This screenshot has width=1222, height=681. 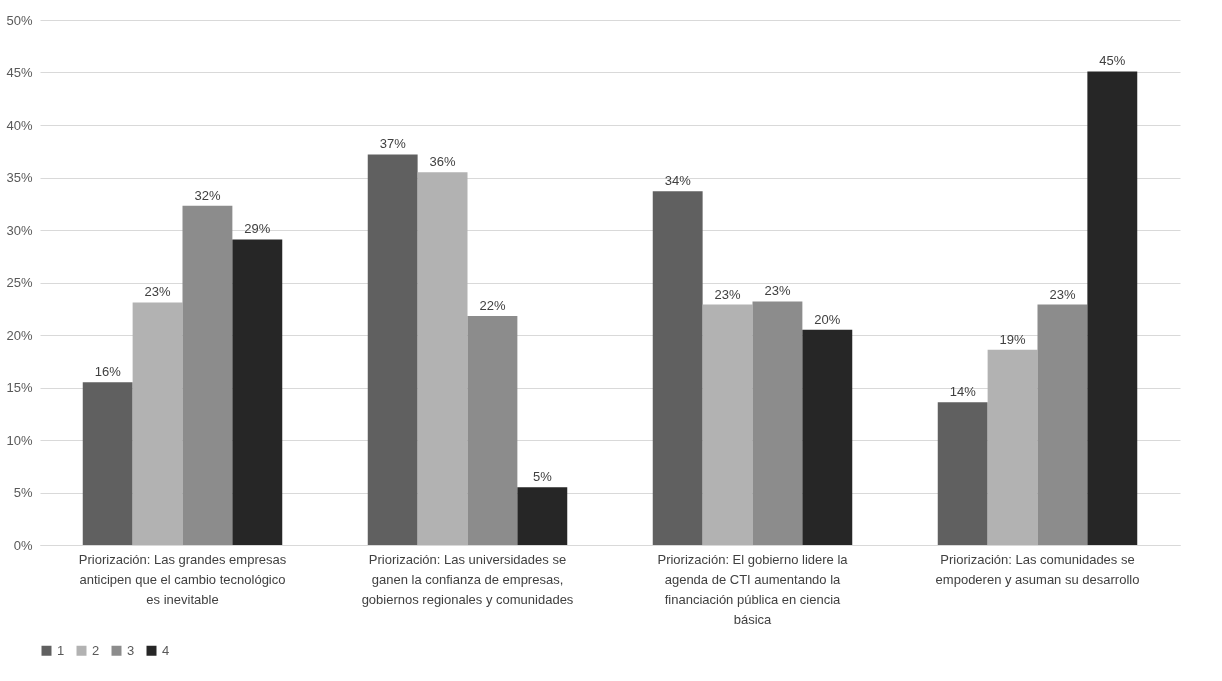 I want to click on y-tick-label: 25%, so click(x=19, y=282).